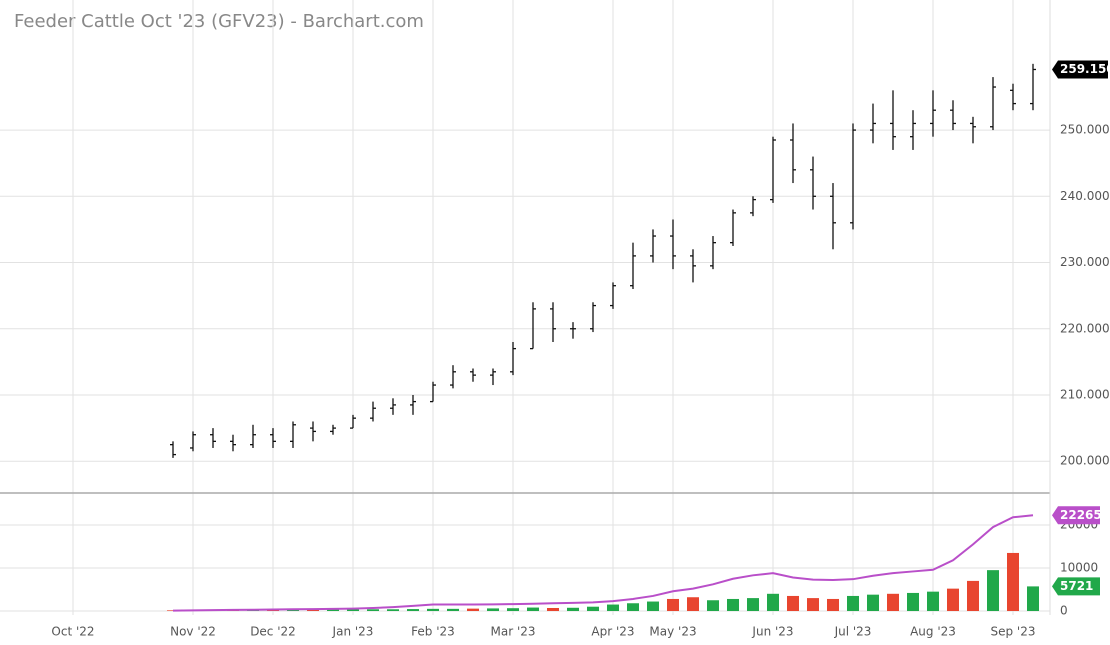  Describe the element at coordinates (603, 563) in the screenshot. I see `open-interest-line` at that location.